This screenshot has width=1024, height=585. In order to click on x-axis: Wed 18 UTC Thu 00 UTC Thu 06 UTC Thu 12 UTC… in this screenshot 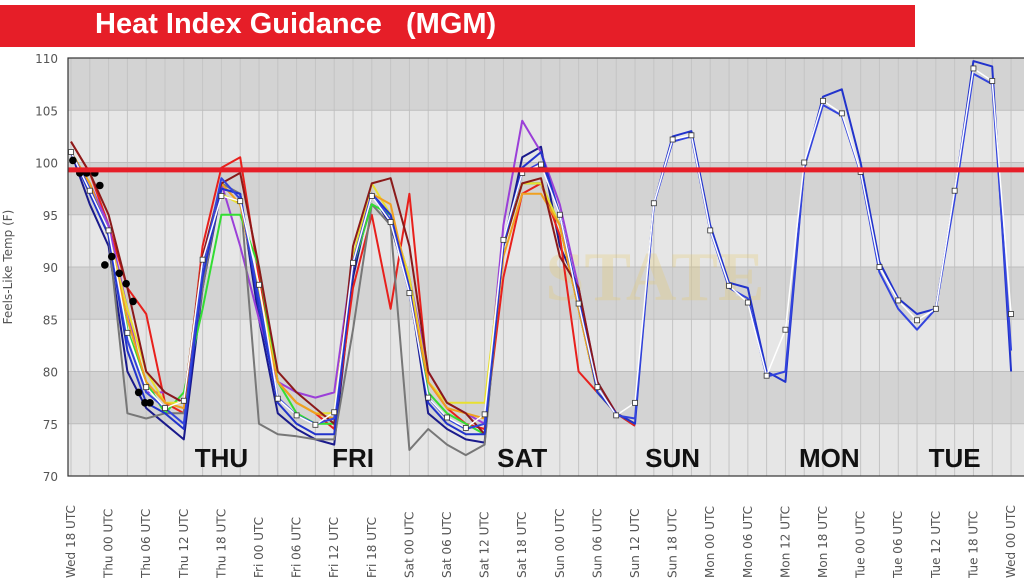, I will do `click(541, 542)`.